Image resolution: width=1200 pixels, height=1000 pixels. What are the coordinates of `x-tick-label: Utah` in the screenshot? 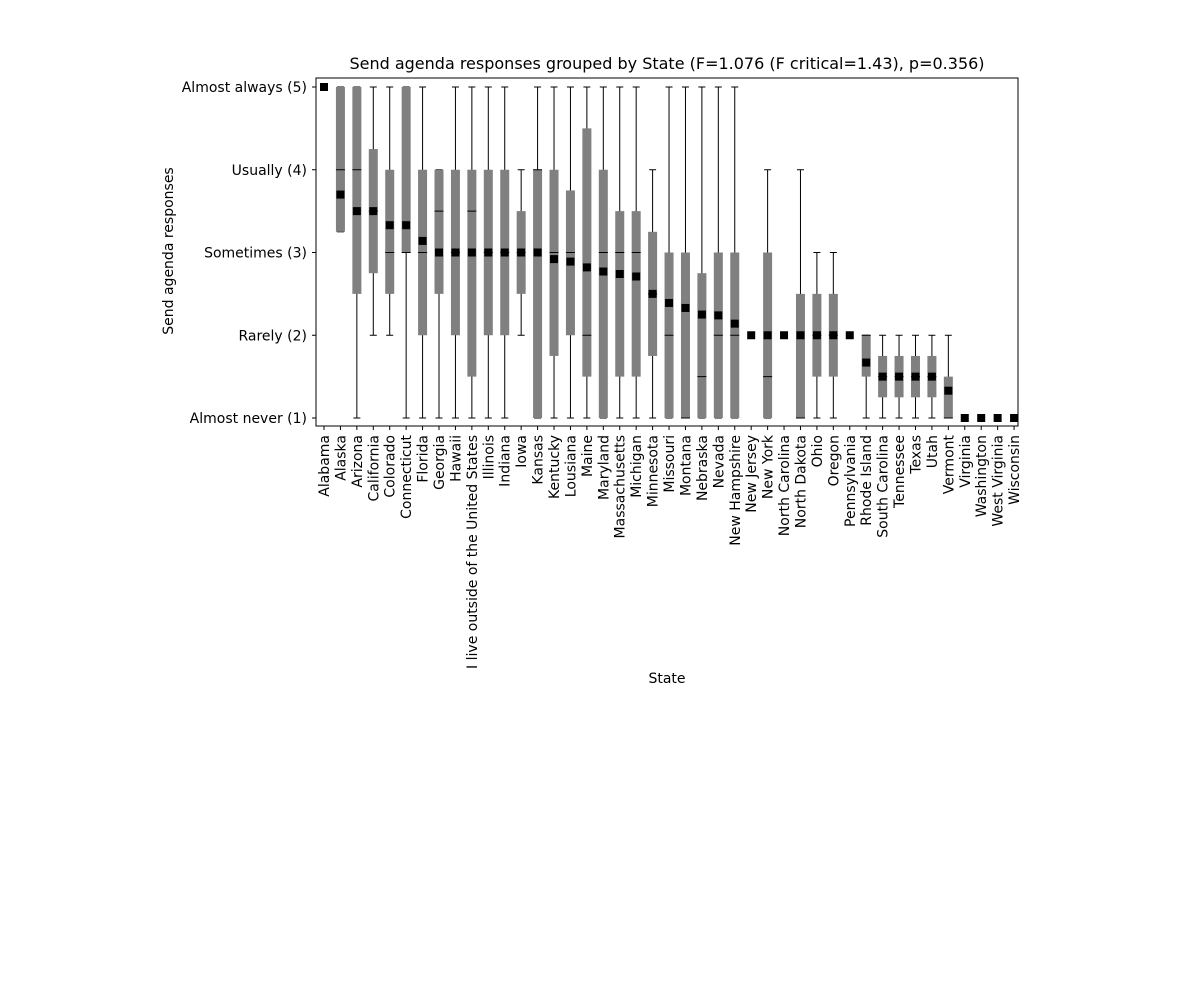 It's located at (933, 451).